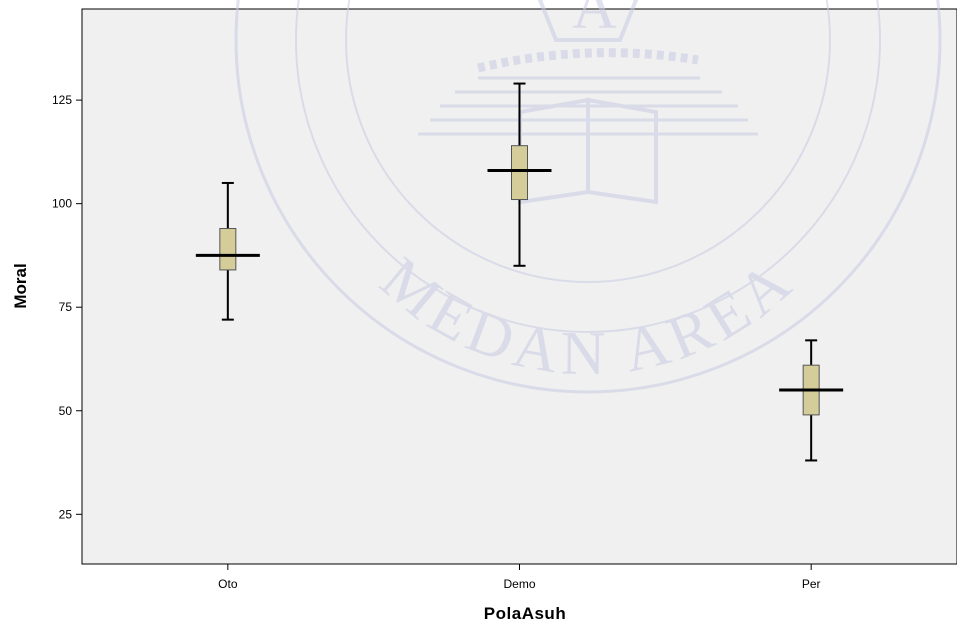 This screenshot has width=957, height=630. Describe the element at coordinates (519, 584) in the screenshot. I see `x-tick-label: Demo` at that location.